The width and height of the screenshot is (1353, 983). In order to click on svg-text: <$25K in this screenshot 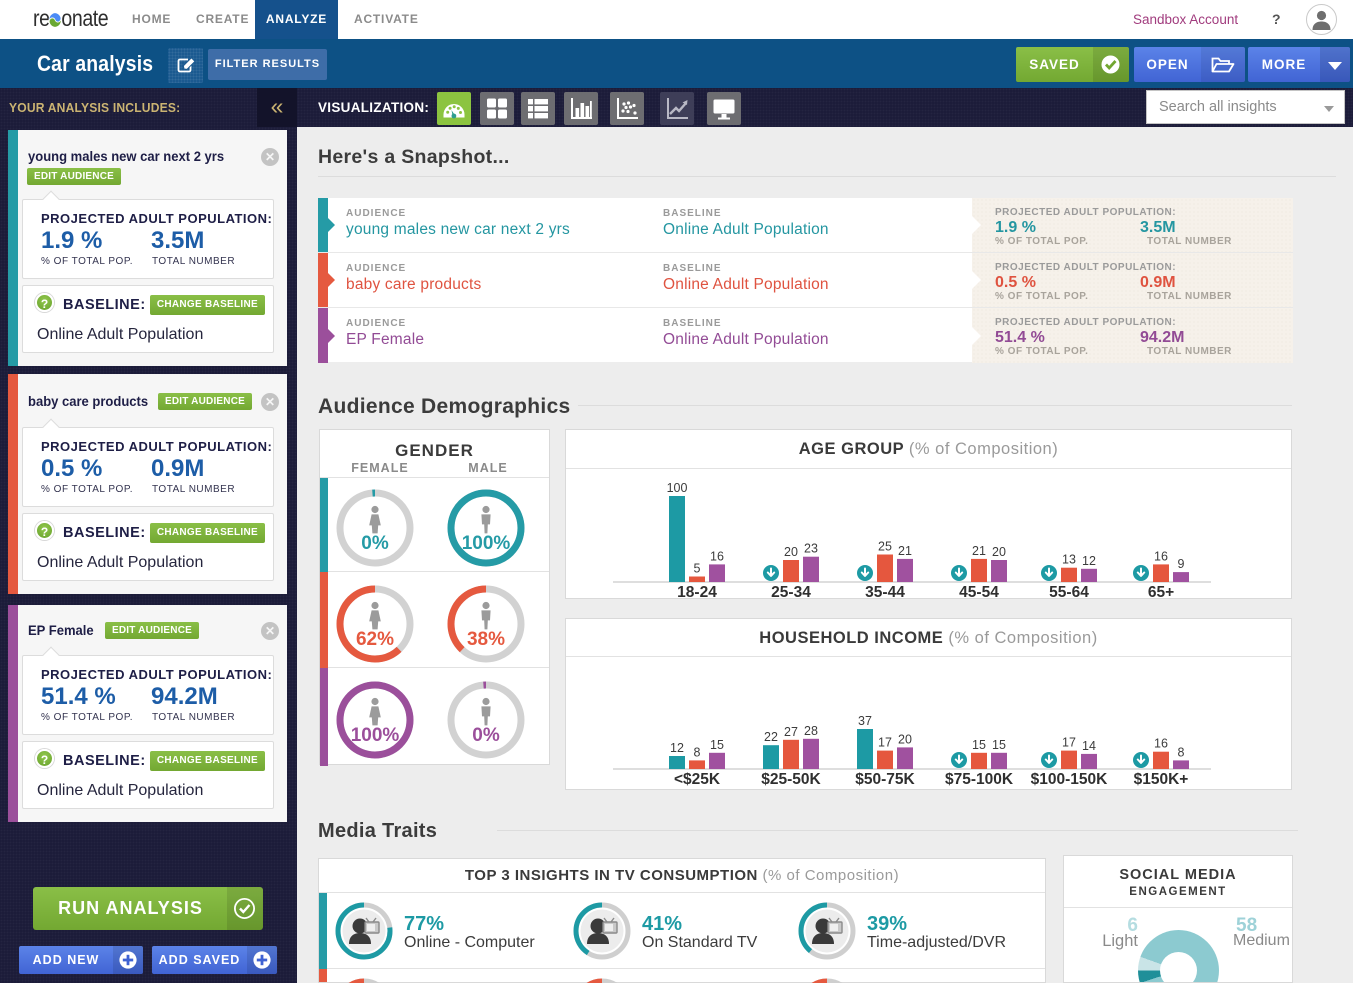, I will do `click(697, 779)`.